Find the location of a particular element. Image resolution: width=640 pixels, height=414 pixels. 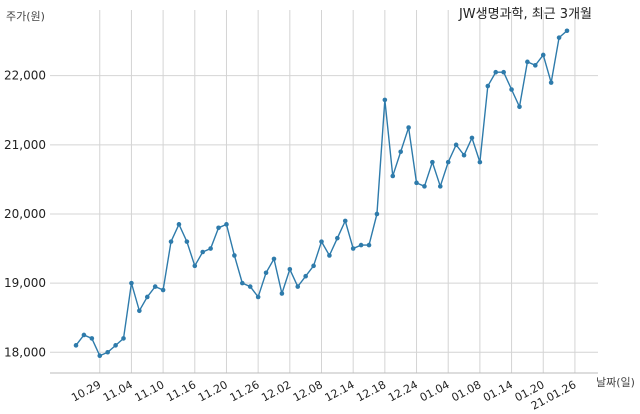

x-tick-label: 12.24 is located at coordinates (403, 391).